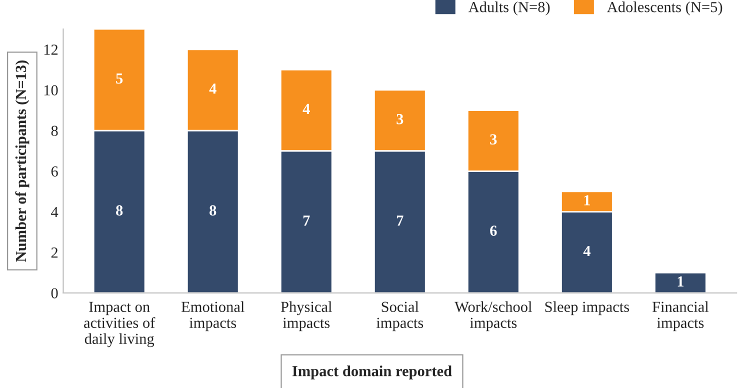  What do you see at coordinates (400, 316) in the screenshot?
I see `x-tick-label: Social impacts` at bounding box center [400, 316].